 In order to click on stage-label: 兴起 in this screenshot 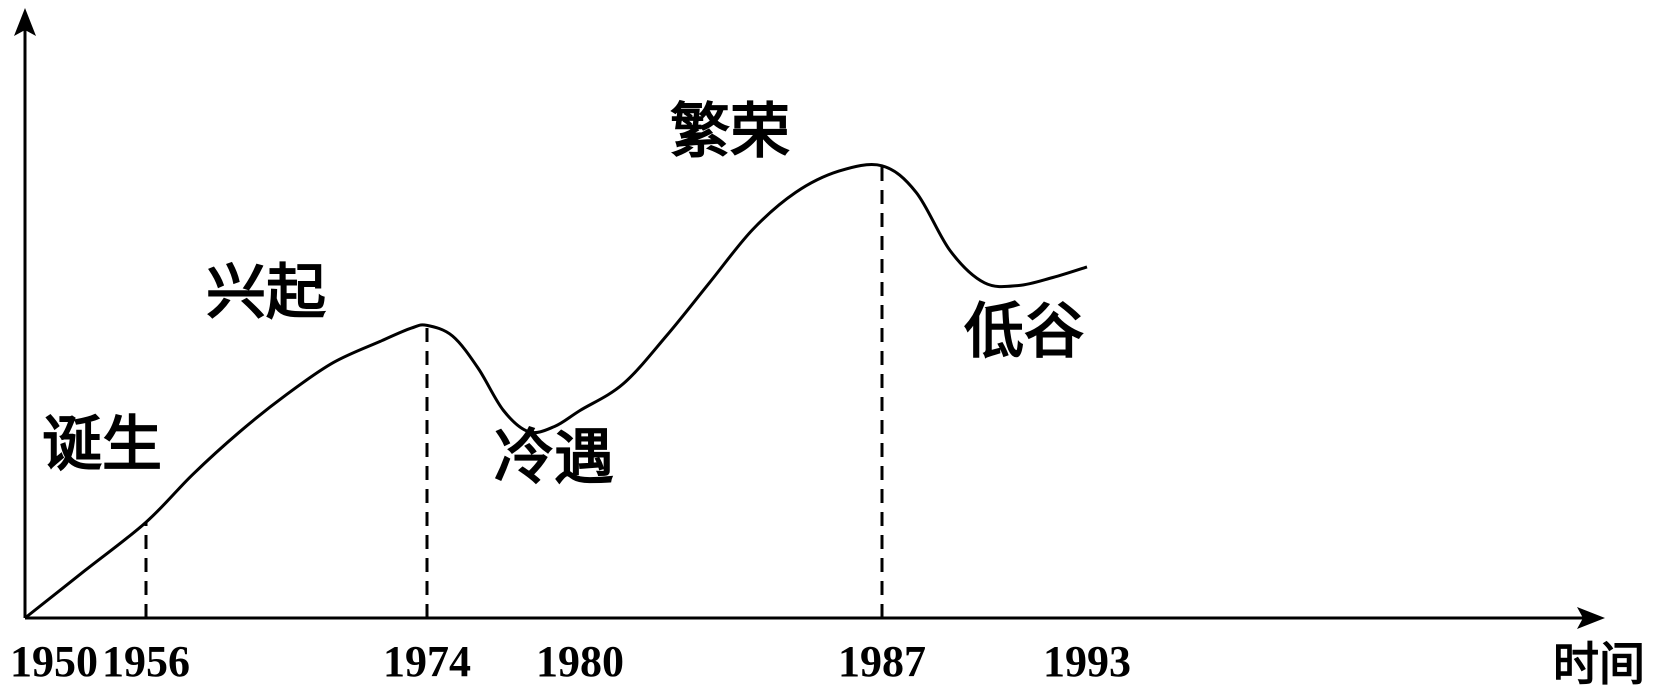, I will do `click(266, 293)`.